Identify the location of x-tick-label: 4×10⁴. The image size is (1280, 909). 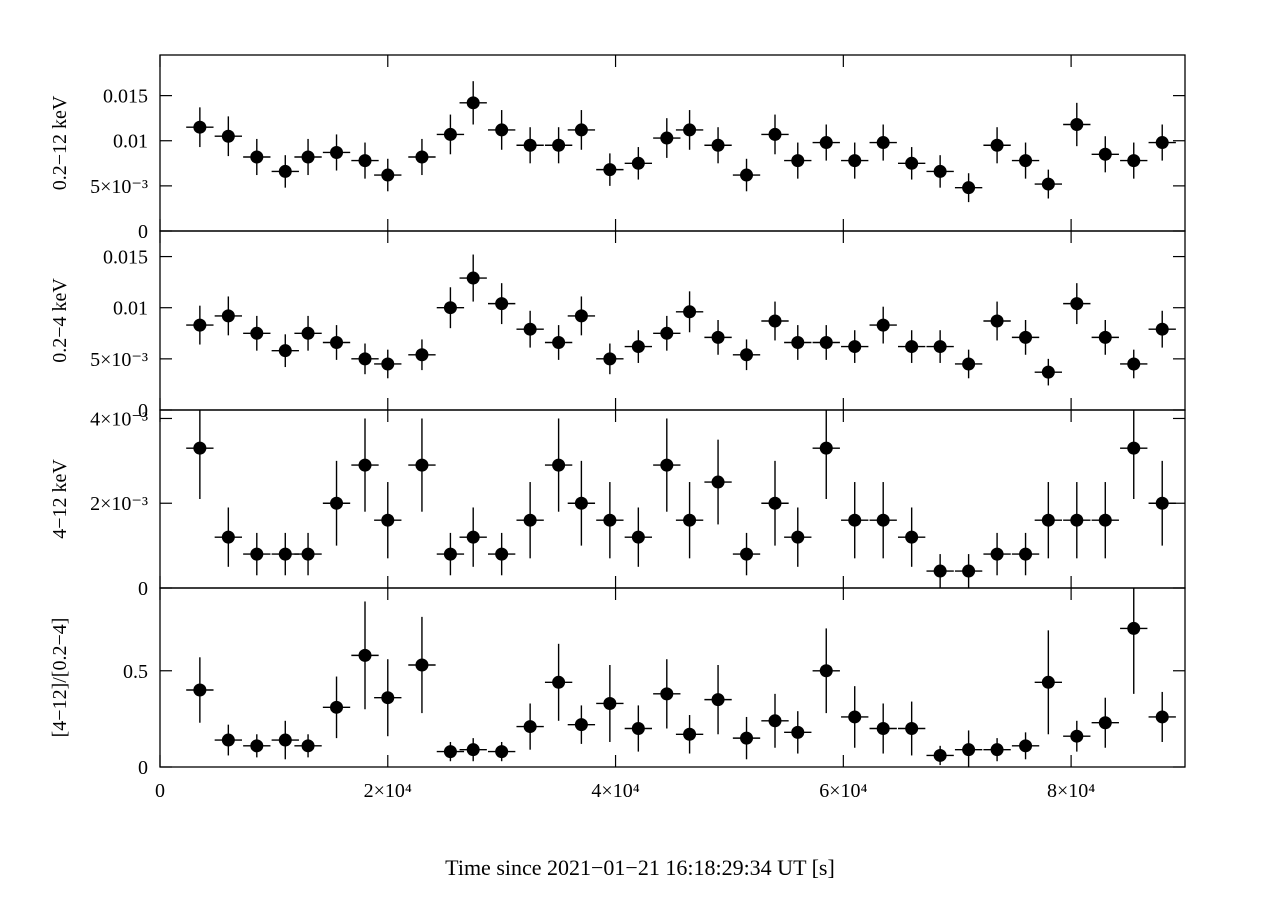
(615, 791).